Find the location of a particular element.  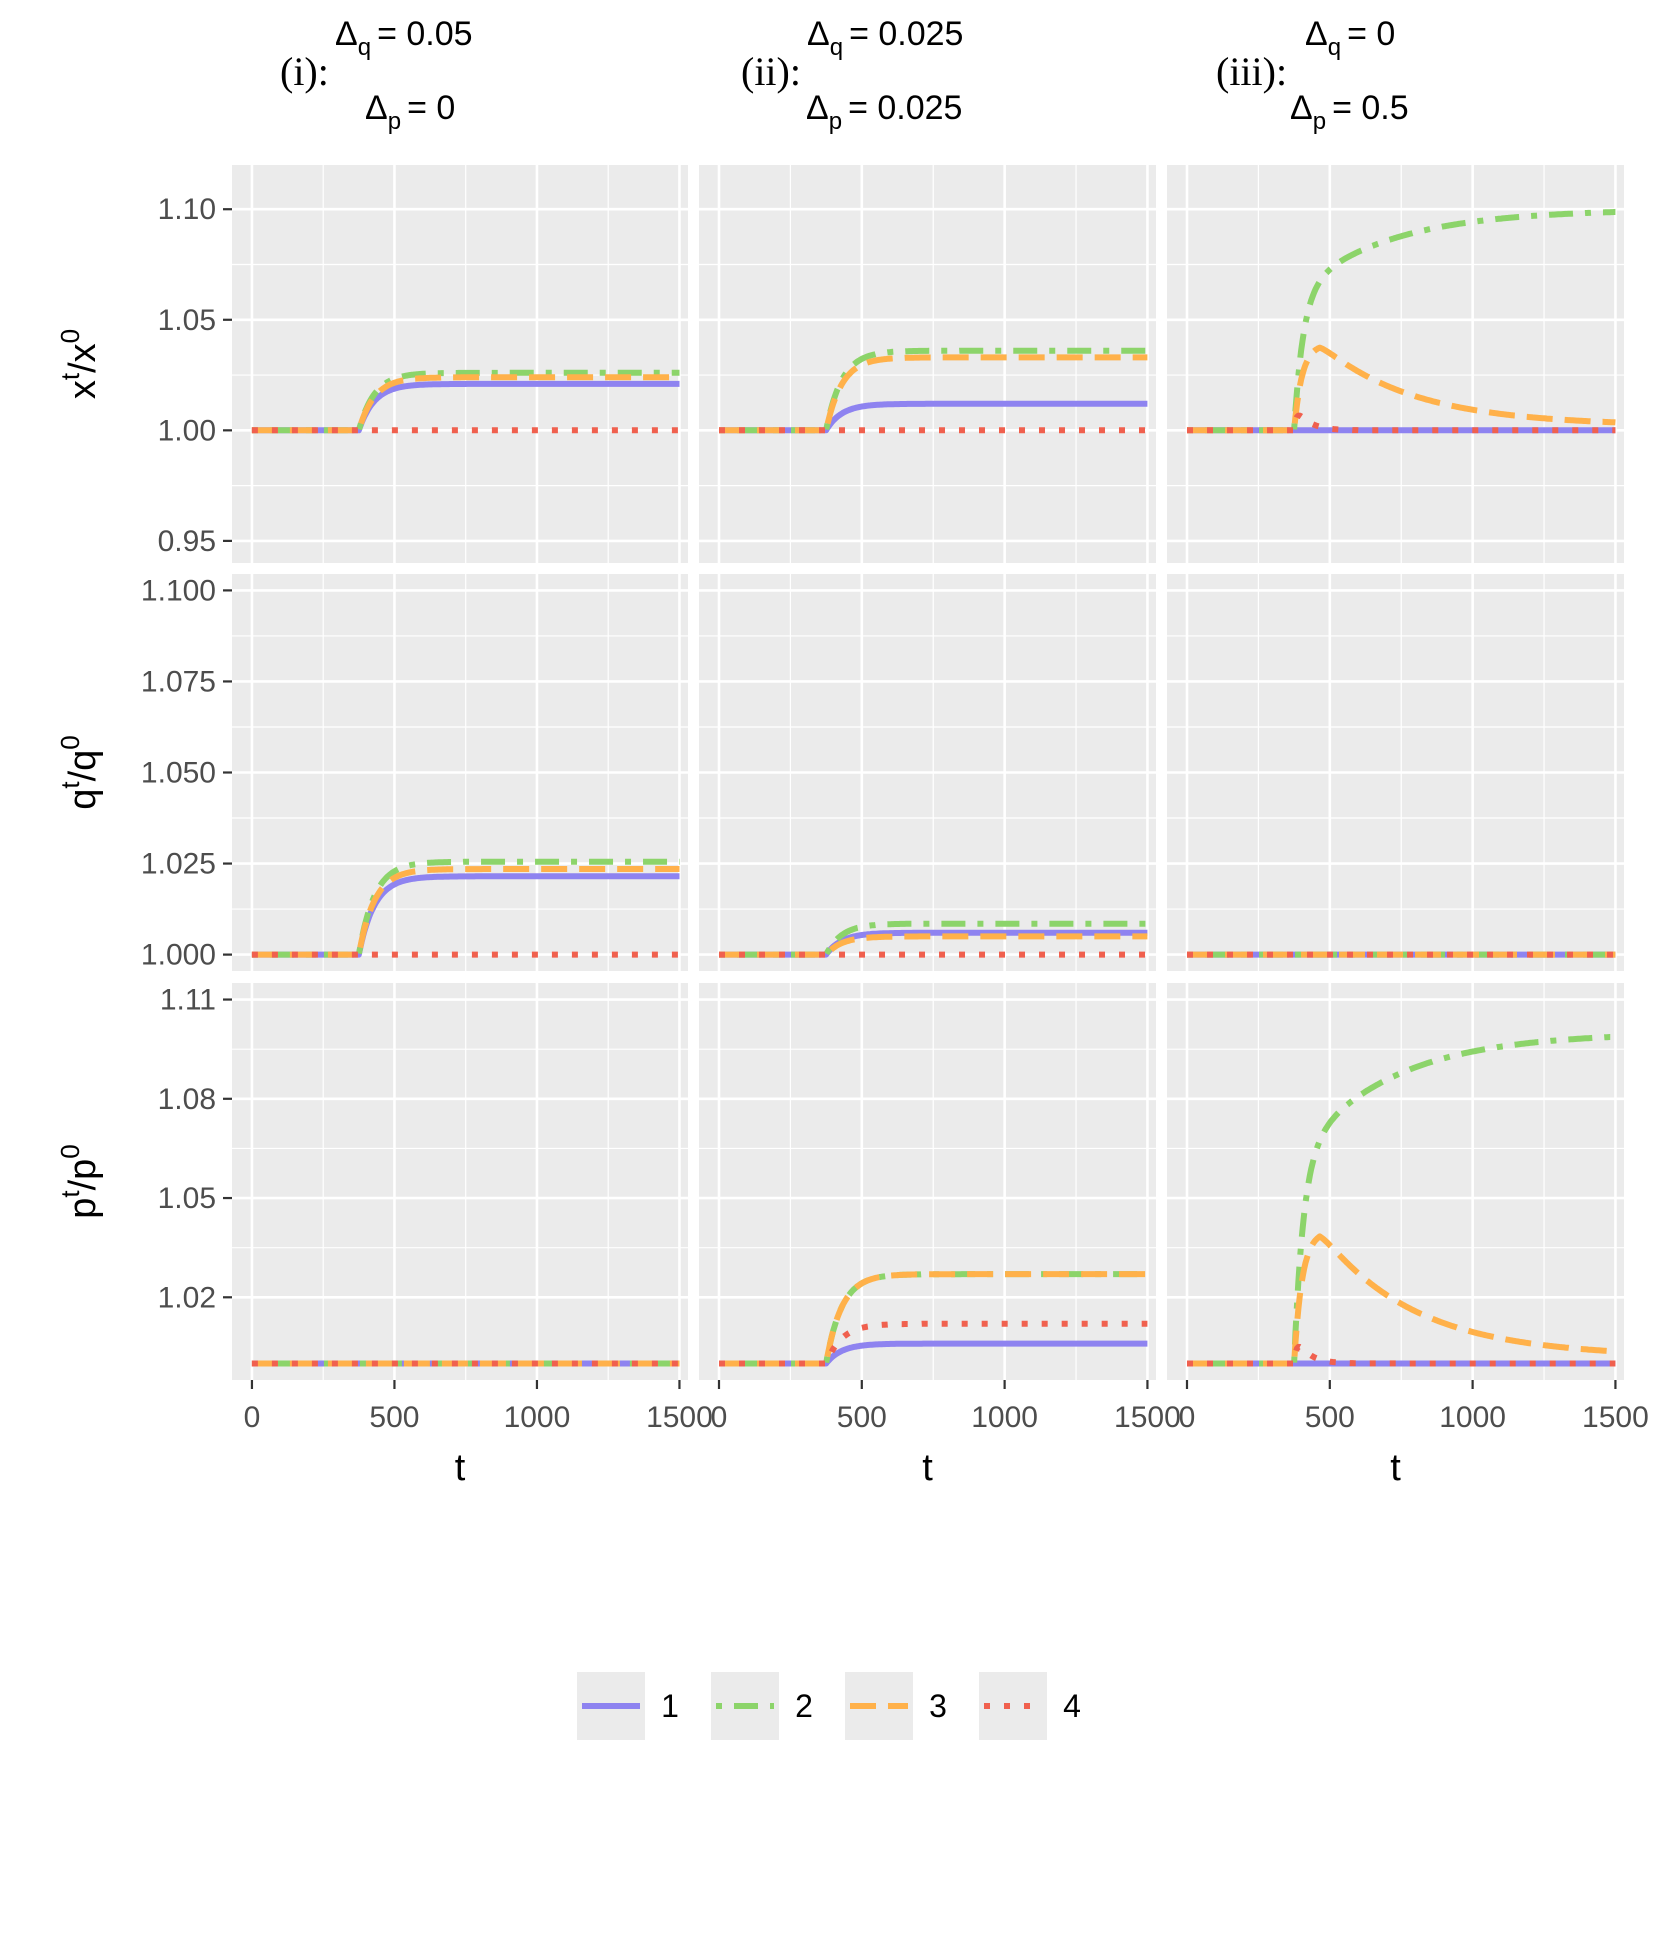

strip-delta-q: Δq = 0.025 is located at coordinates (885, 38).